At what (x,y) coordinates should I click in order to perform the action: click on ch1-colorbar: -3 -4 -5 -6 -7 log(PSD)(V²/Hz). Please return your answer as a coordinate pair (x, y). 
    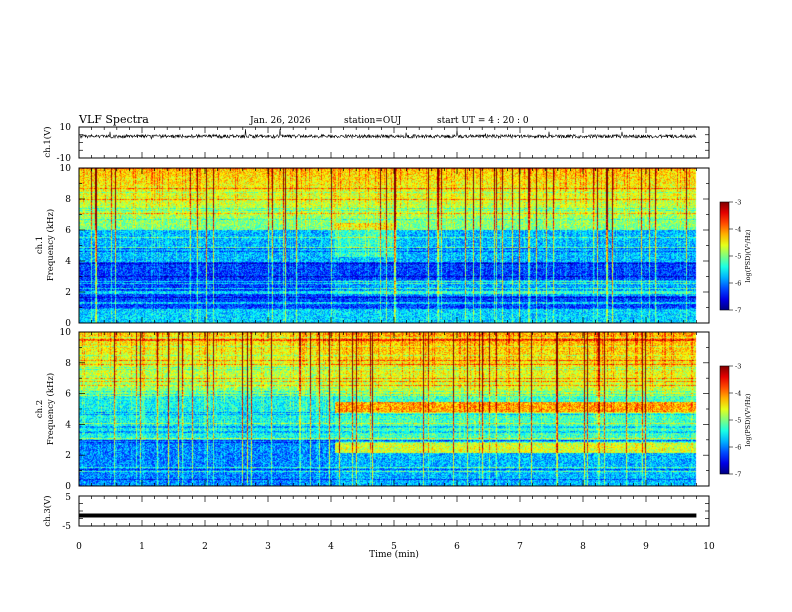
    Looking at the image, I should click on (735, 257).